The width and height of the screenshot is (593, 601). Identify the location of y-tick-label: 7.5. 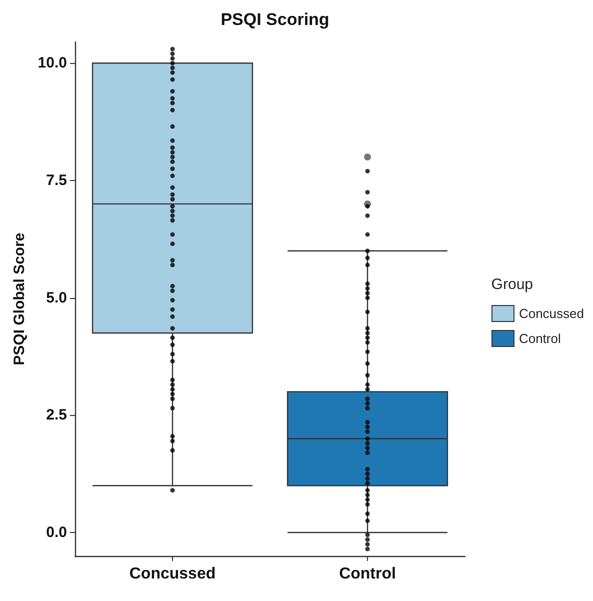
(56, 180).